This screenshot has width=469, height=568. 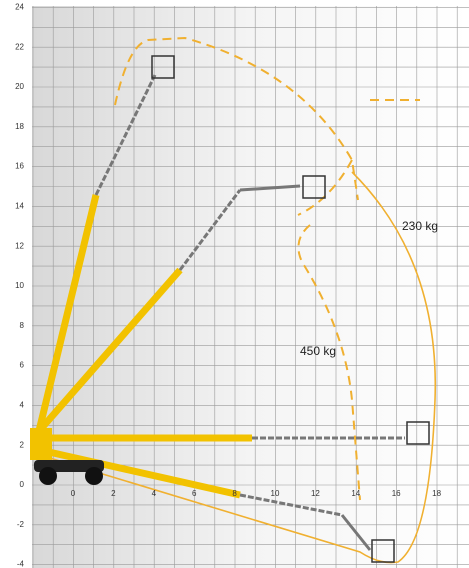 I want to click on y-tick-label: 2, so click(x=22, y=444).